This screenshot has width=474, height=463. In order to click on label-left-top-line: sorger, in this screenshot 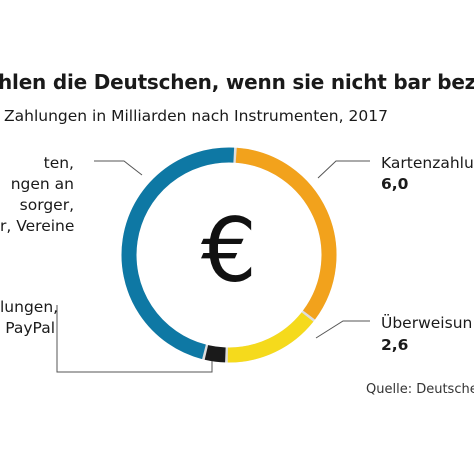, I will do `click(46, 205)`.